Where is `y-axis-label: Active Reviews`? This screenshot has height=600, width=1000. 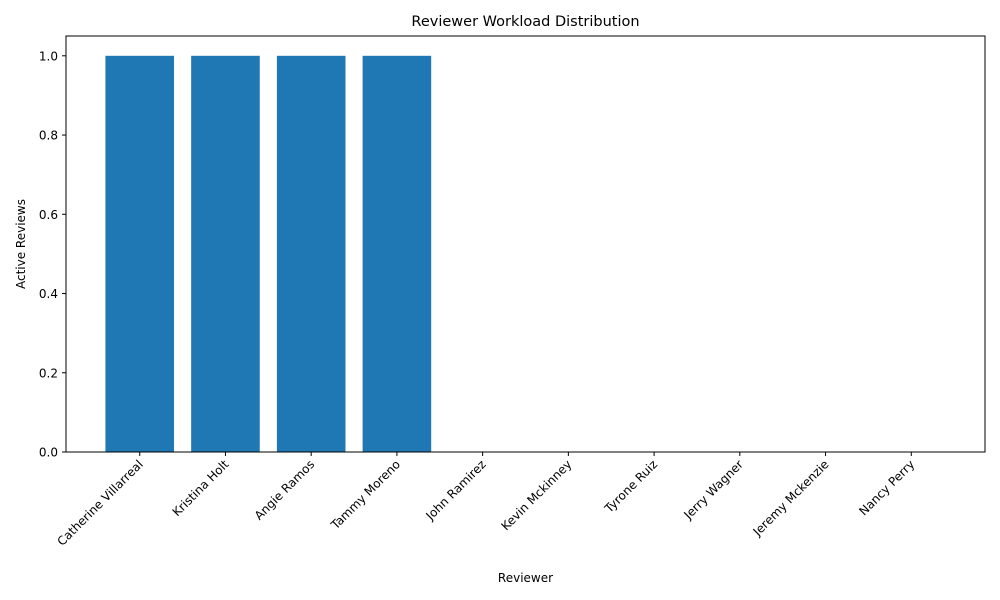 y-axis-label: Active Reviews is located at coordinates (21, 244).